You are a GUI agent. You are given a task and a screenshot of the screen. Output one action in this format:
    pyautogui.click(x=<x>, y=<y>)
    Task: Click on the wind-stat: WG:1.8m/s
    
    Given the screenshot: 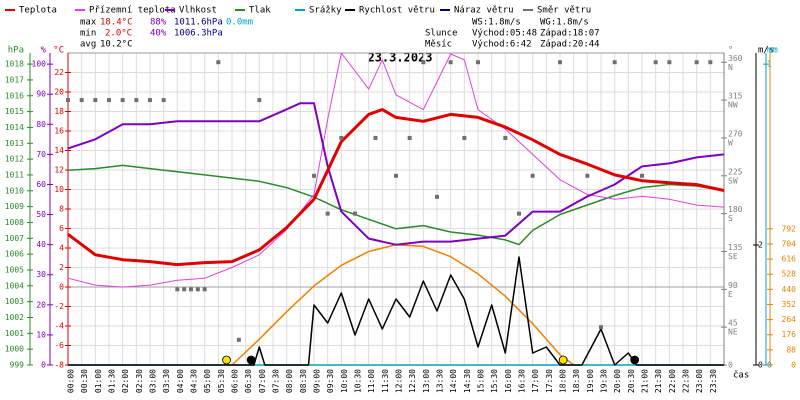 What is the action you would take?
    pyautogui.click(x=564, y=23)
    